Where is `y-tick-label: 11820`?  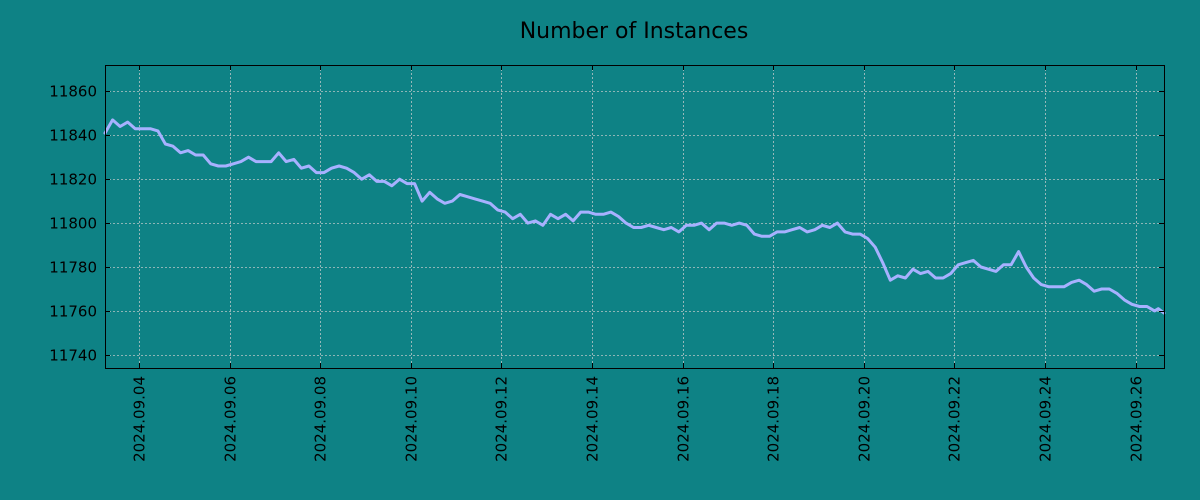 y-tick-label: 11820 is located at coordinates (73, 180).